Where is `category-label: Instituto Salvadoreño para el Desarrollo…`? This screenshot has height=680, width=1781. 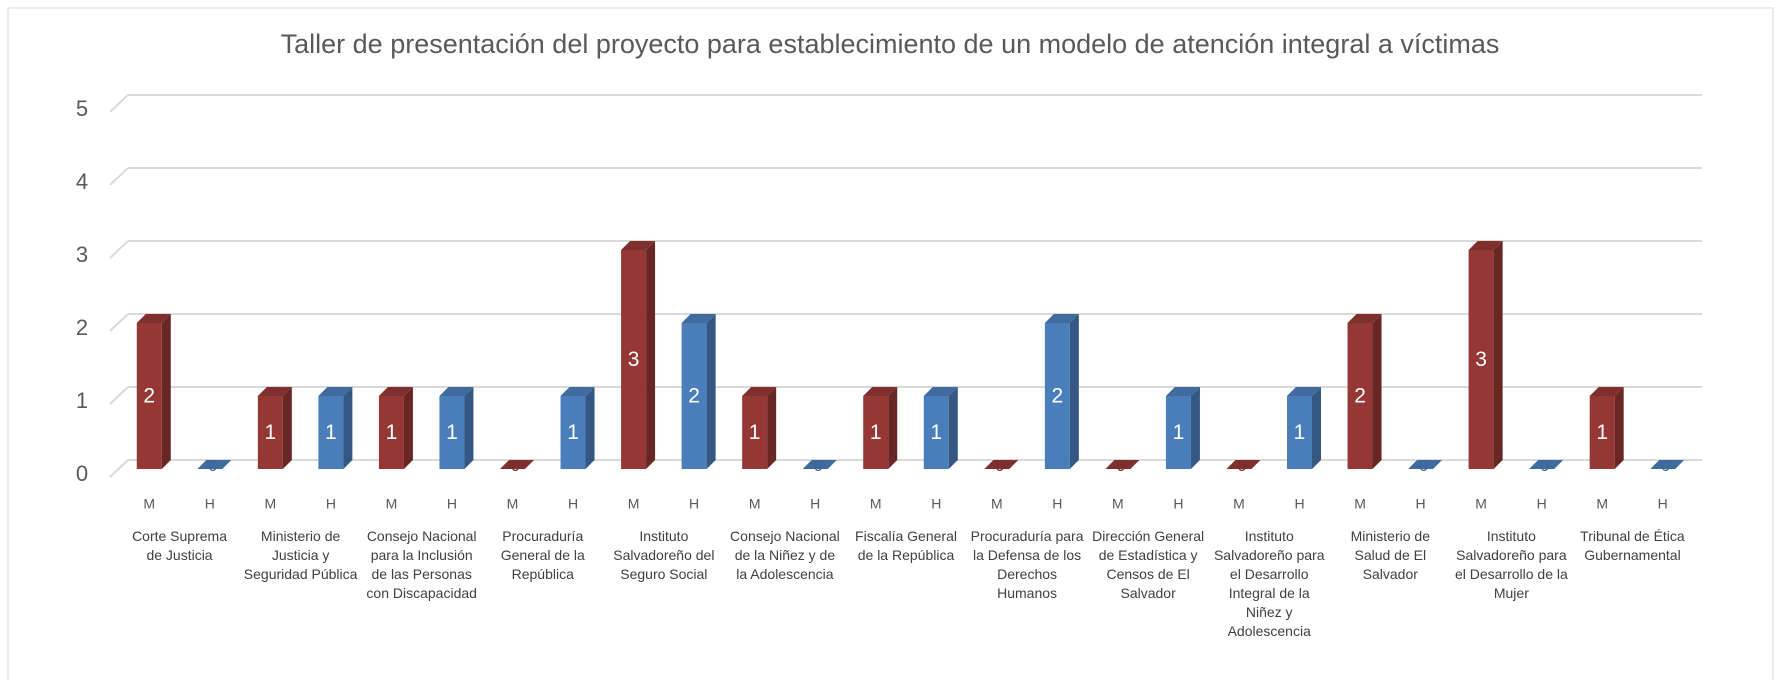
category-label: Instituto Salvadoreño para el Desarrollo… is located at coordinates (1511, 564).